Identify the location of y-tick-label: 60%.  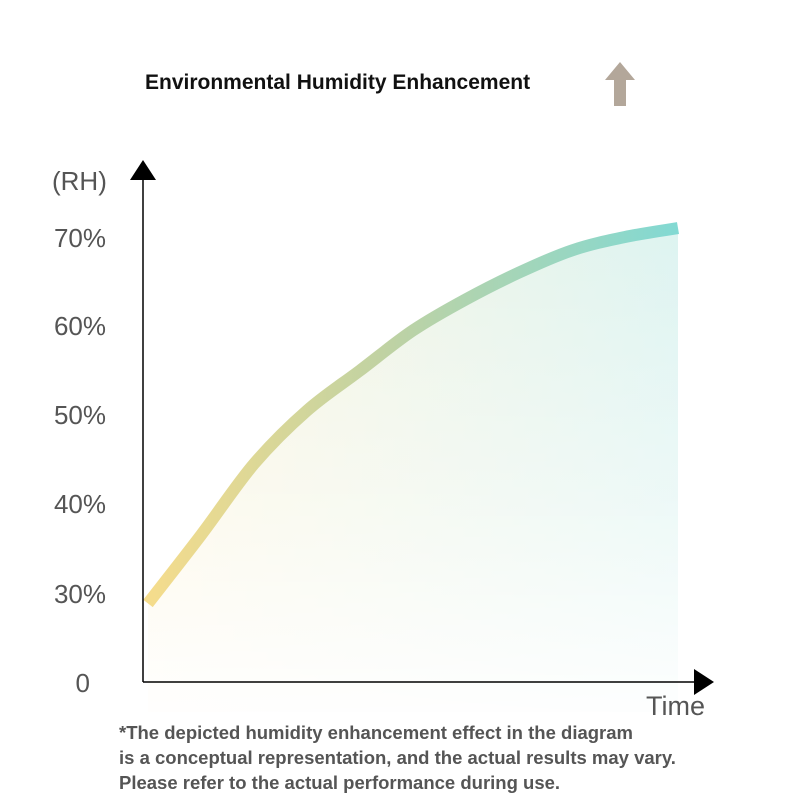
(80, 326).